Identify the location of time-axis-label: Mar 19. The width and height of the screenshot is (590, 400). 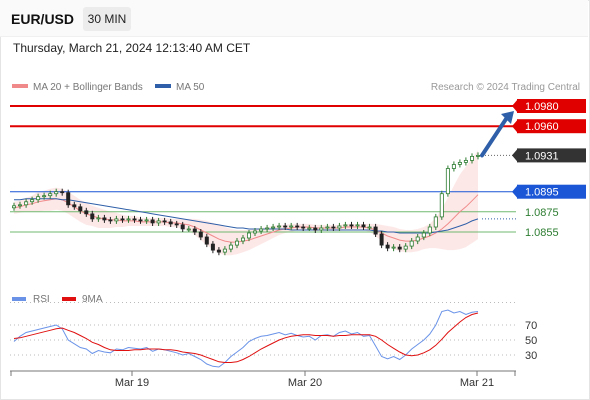
(132, 383).